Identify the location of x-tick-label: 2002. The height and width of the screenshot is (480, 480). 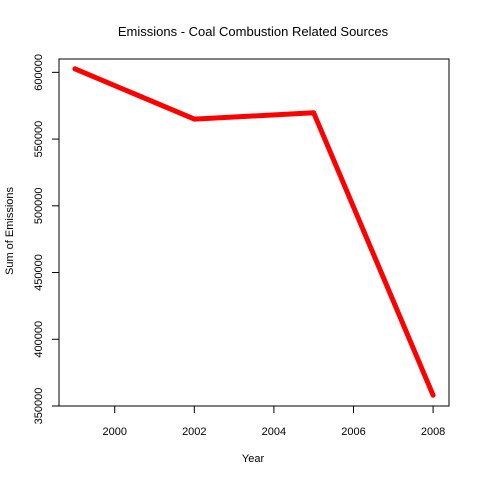
(194, 432).